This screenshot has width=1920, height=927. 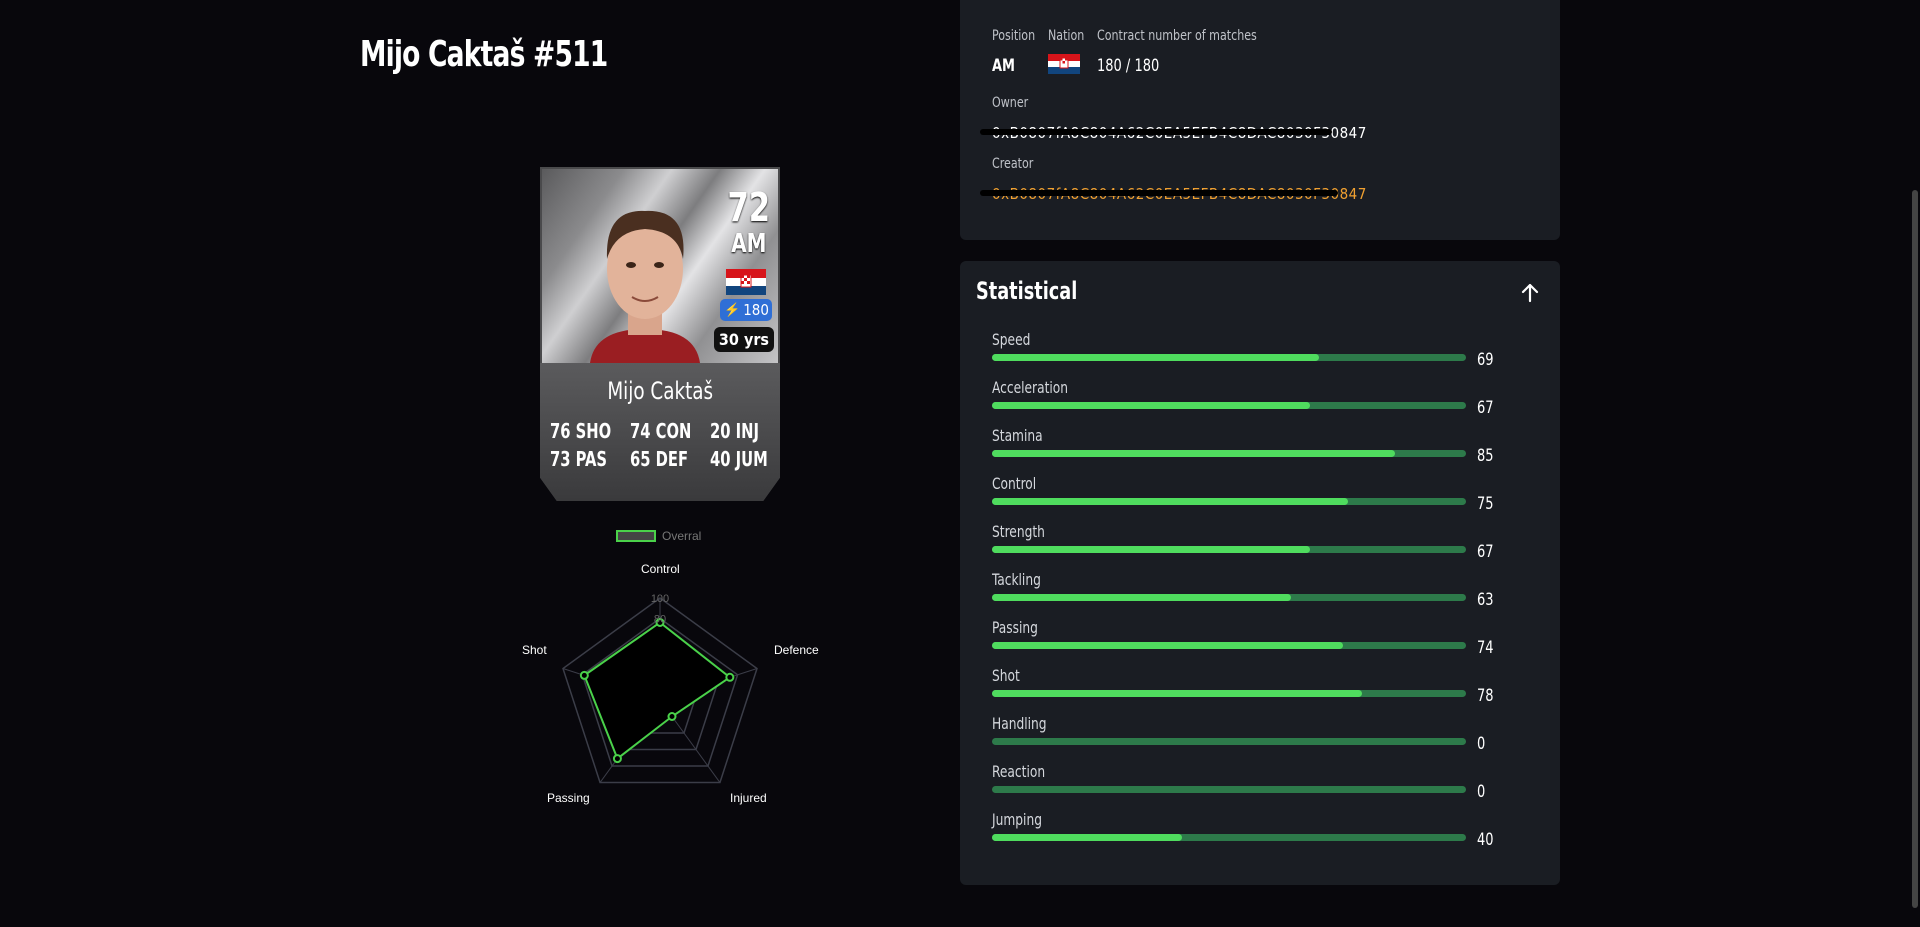 What do you see at coordinates (660, 599) in the screenshot?
I see `radar-tick-label: 100` at bounding box center [660, 599].